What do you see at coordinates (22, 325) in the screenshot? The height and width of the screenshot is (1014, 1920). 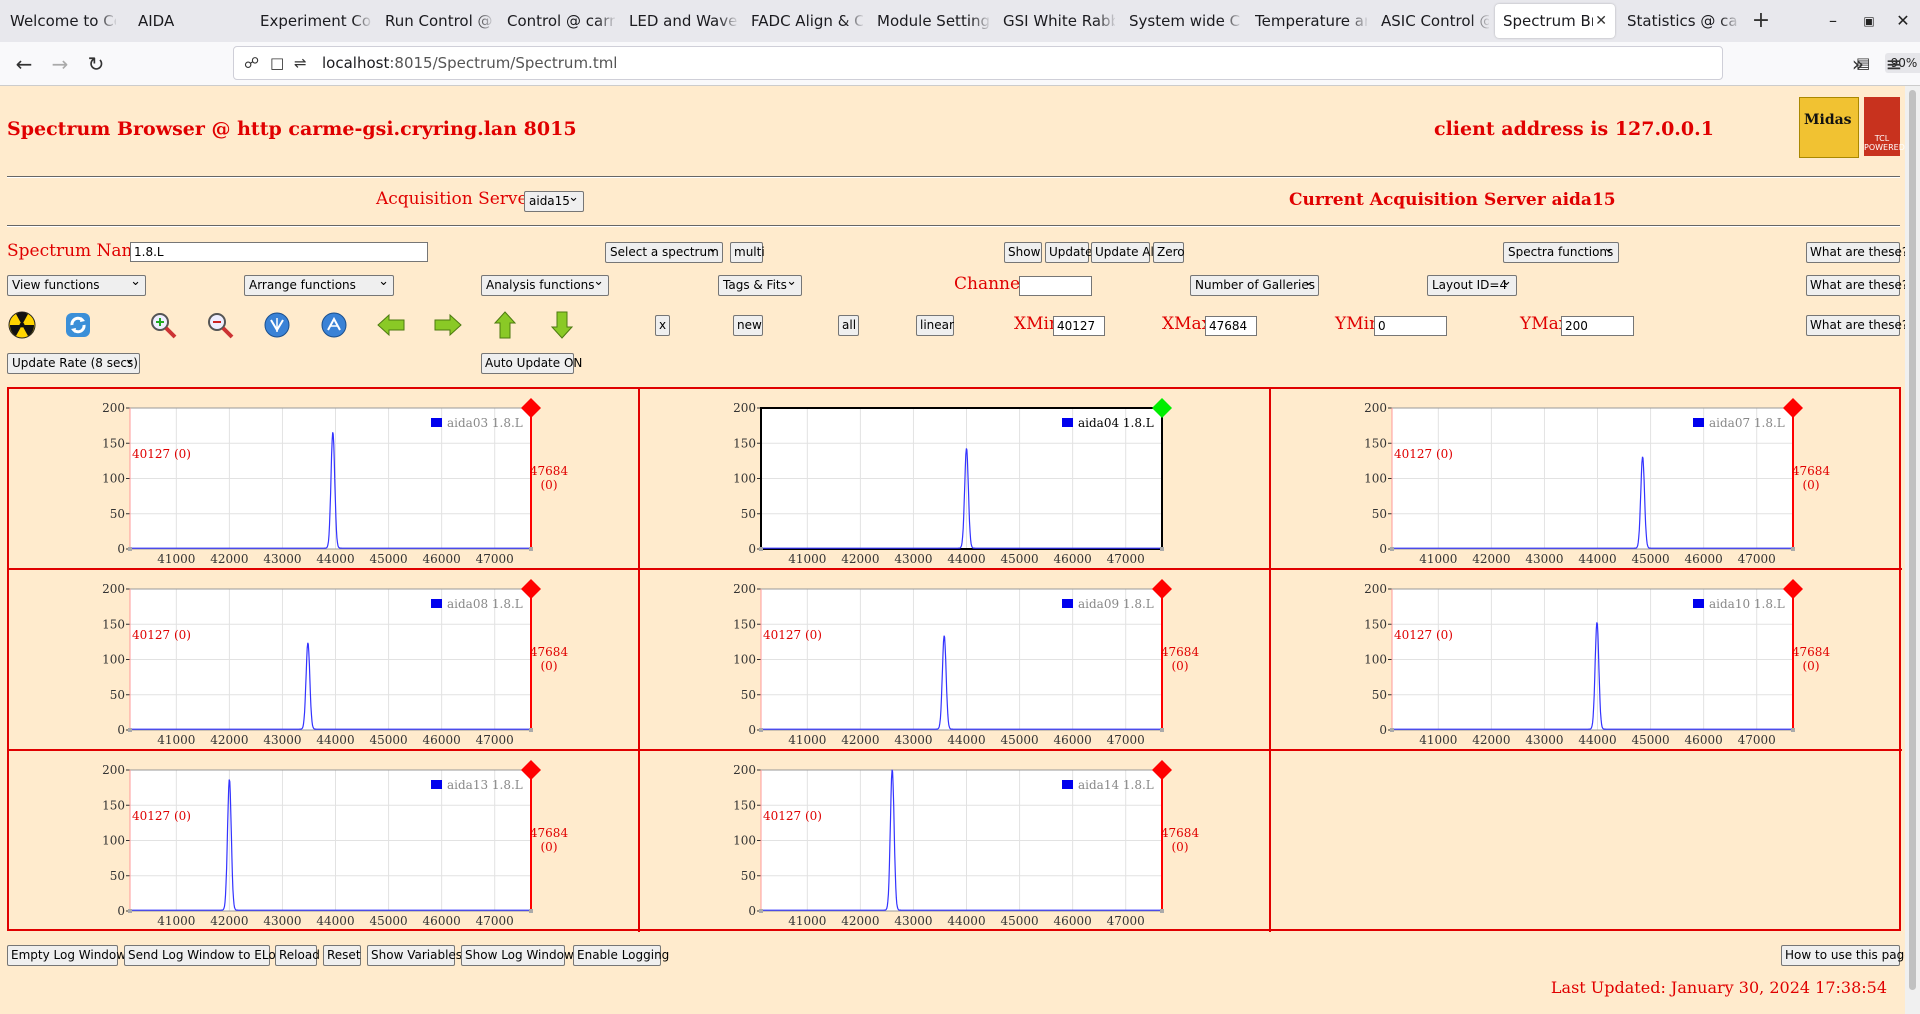 I see `radiation-icon` at bounding box center [22, 325].